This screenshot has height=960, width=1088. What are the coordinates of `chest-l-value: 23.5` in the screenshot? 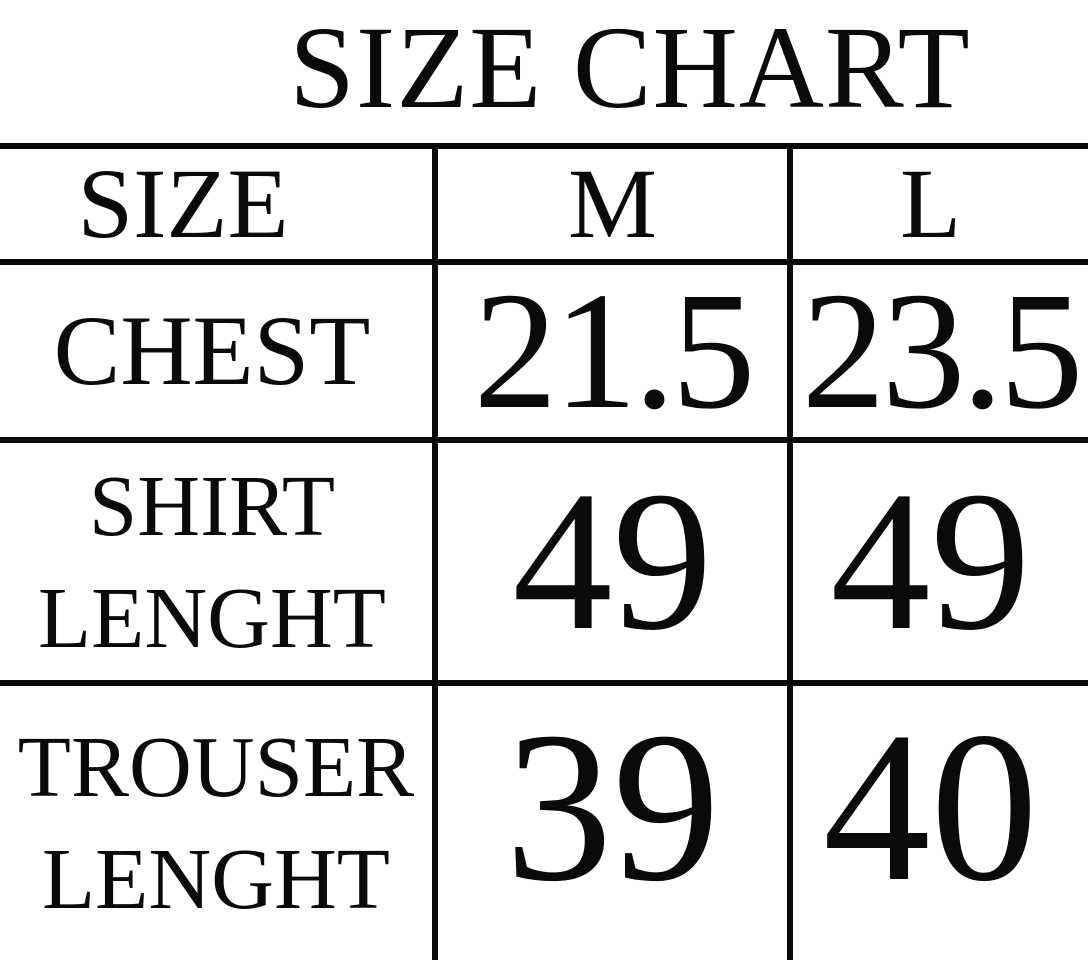 It's located at (942, 351).